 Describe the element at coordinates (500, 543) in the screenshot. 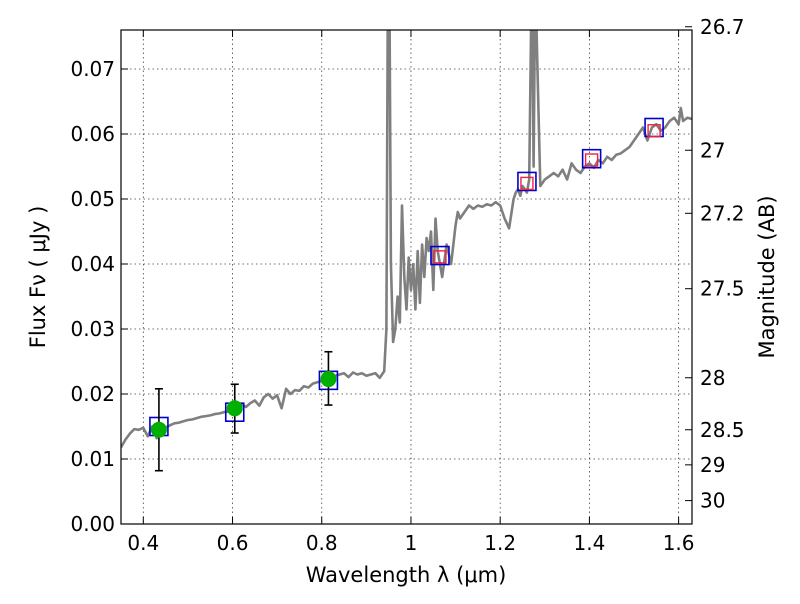

I see `x-tick-label: 1.2` at that location.